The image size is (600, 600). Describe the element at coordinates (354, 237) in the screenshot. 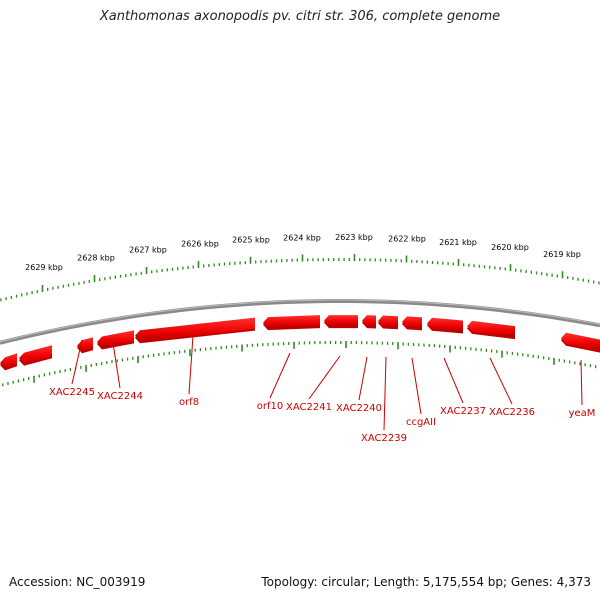

I see `scale-label: 2623 kbp` at that location.